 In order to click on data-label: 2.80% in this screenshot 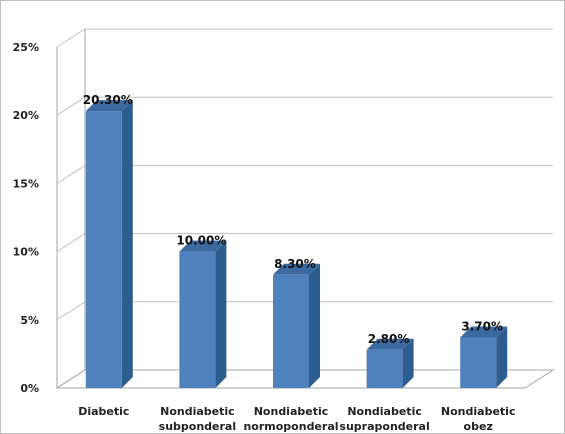, I will do `click(389, 339)`.